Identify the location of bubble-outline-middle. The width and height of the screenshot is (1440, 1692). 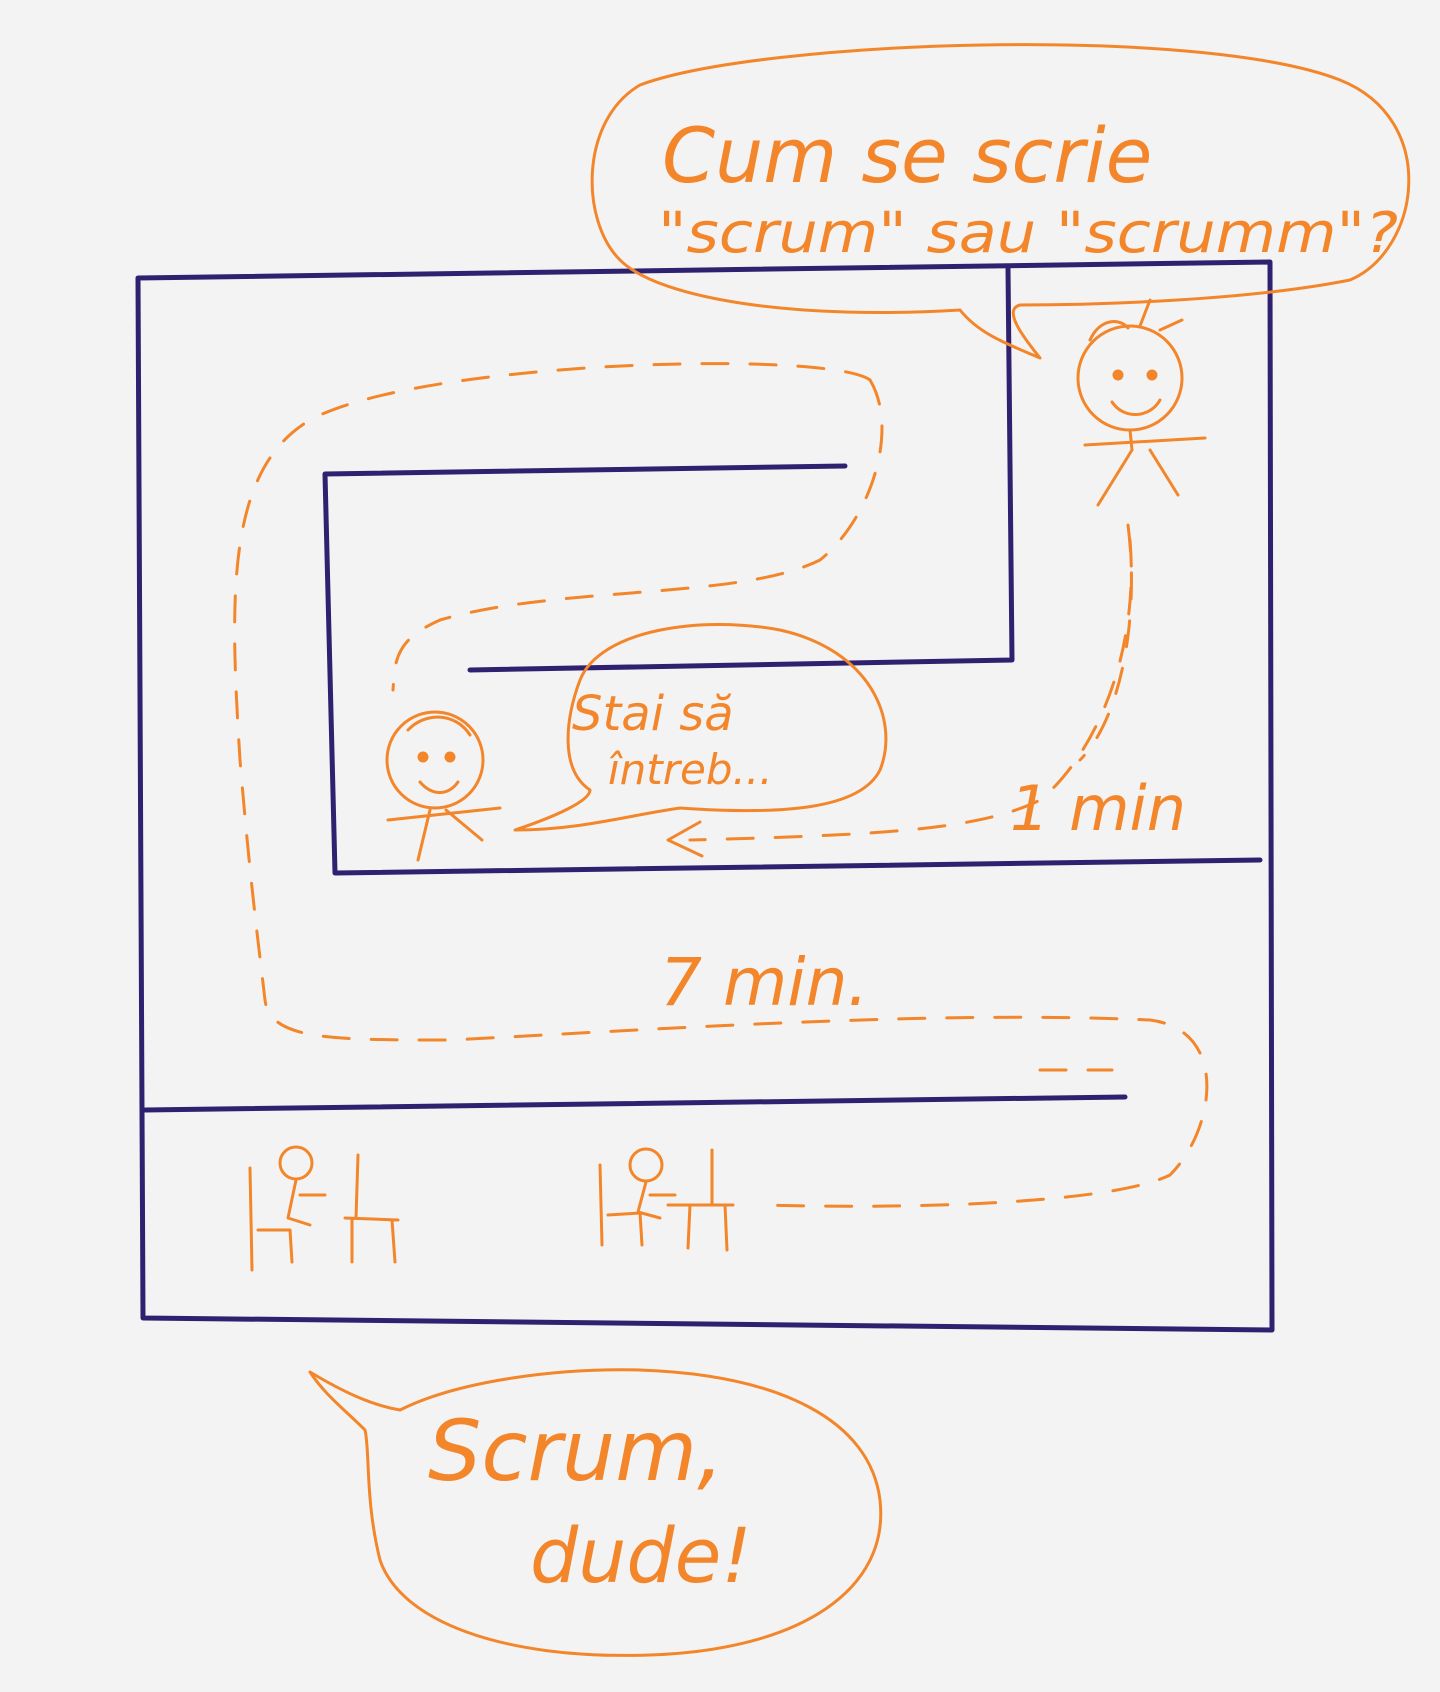
(700, 727).